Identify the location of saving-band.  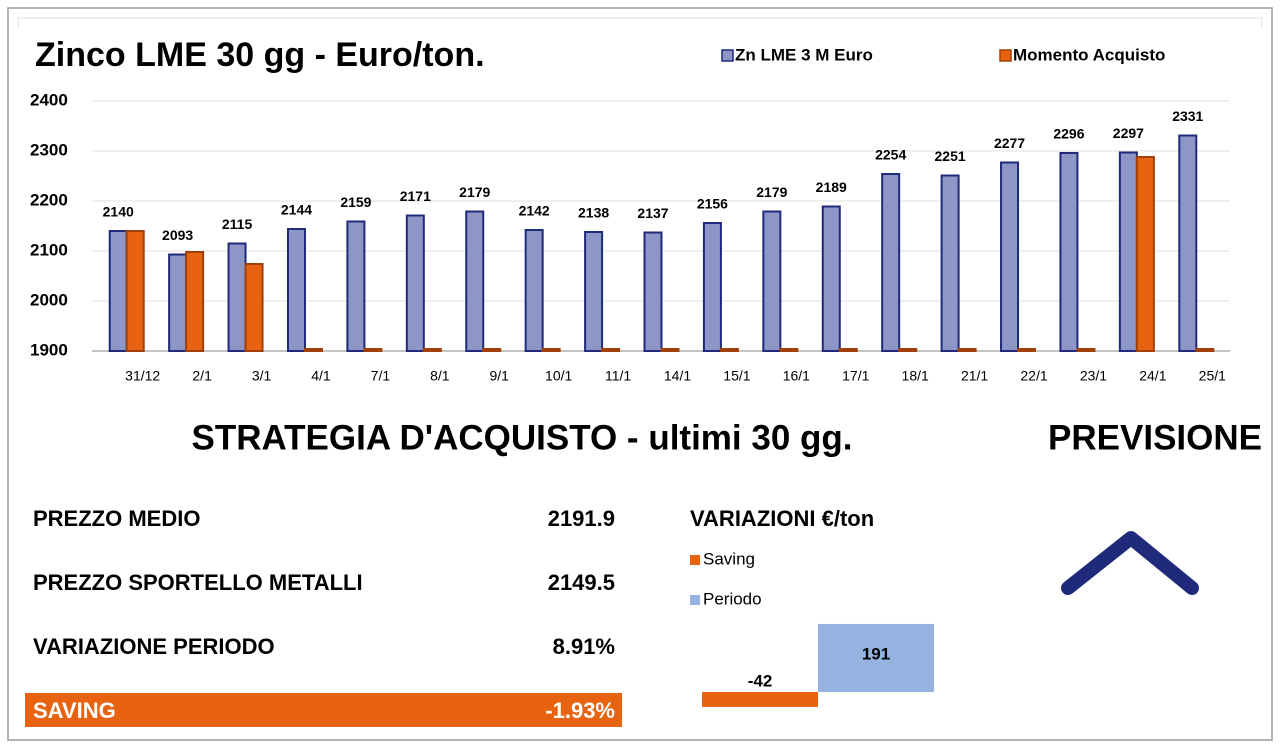
(323, 710).